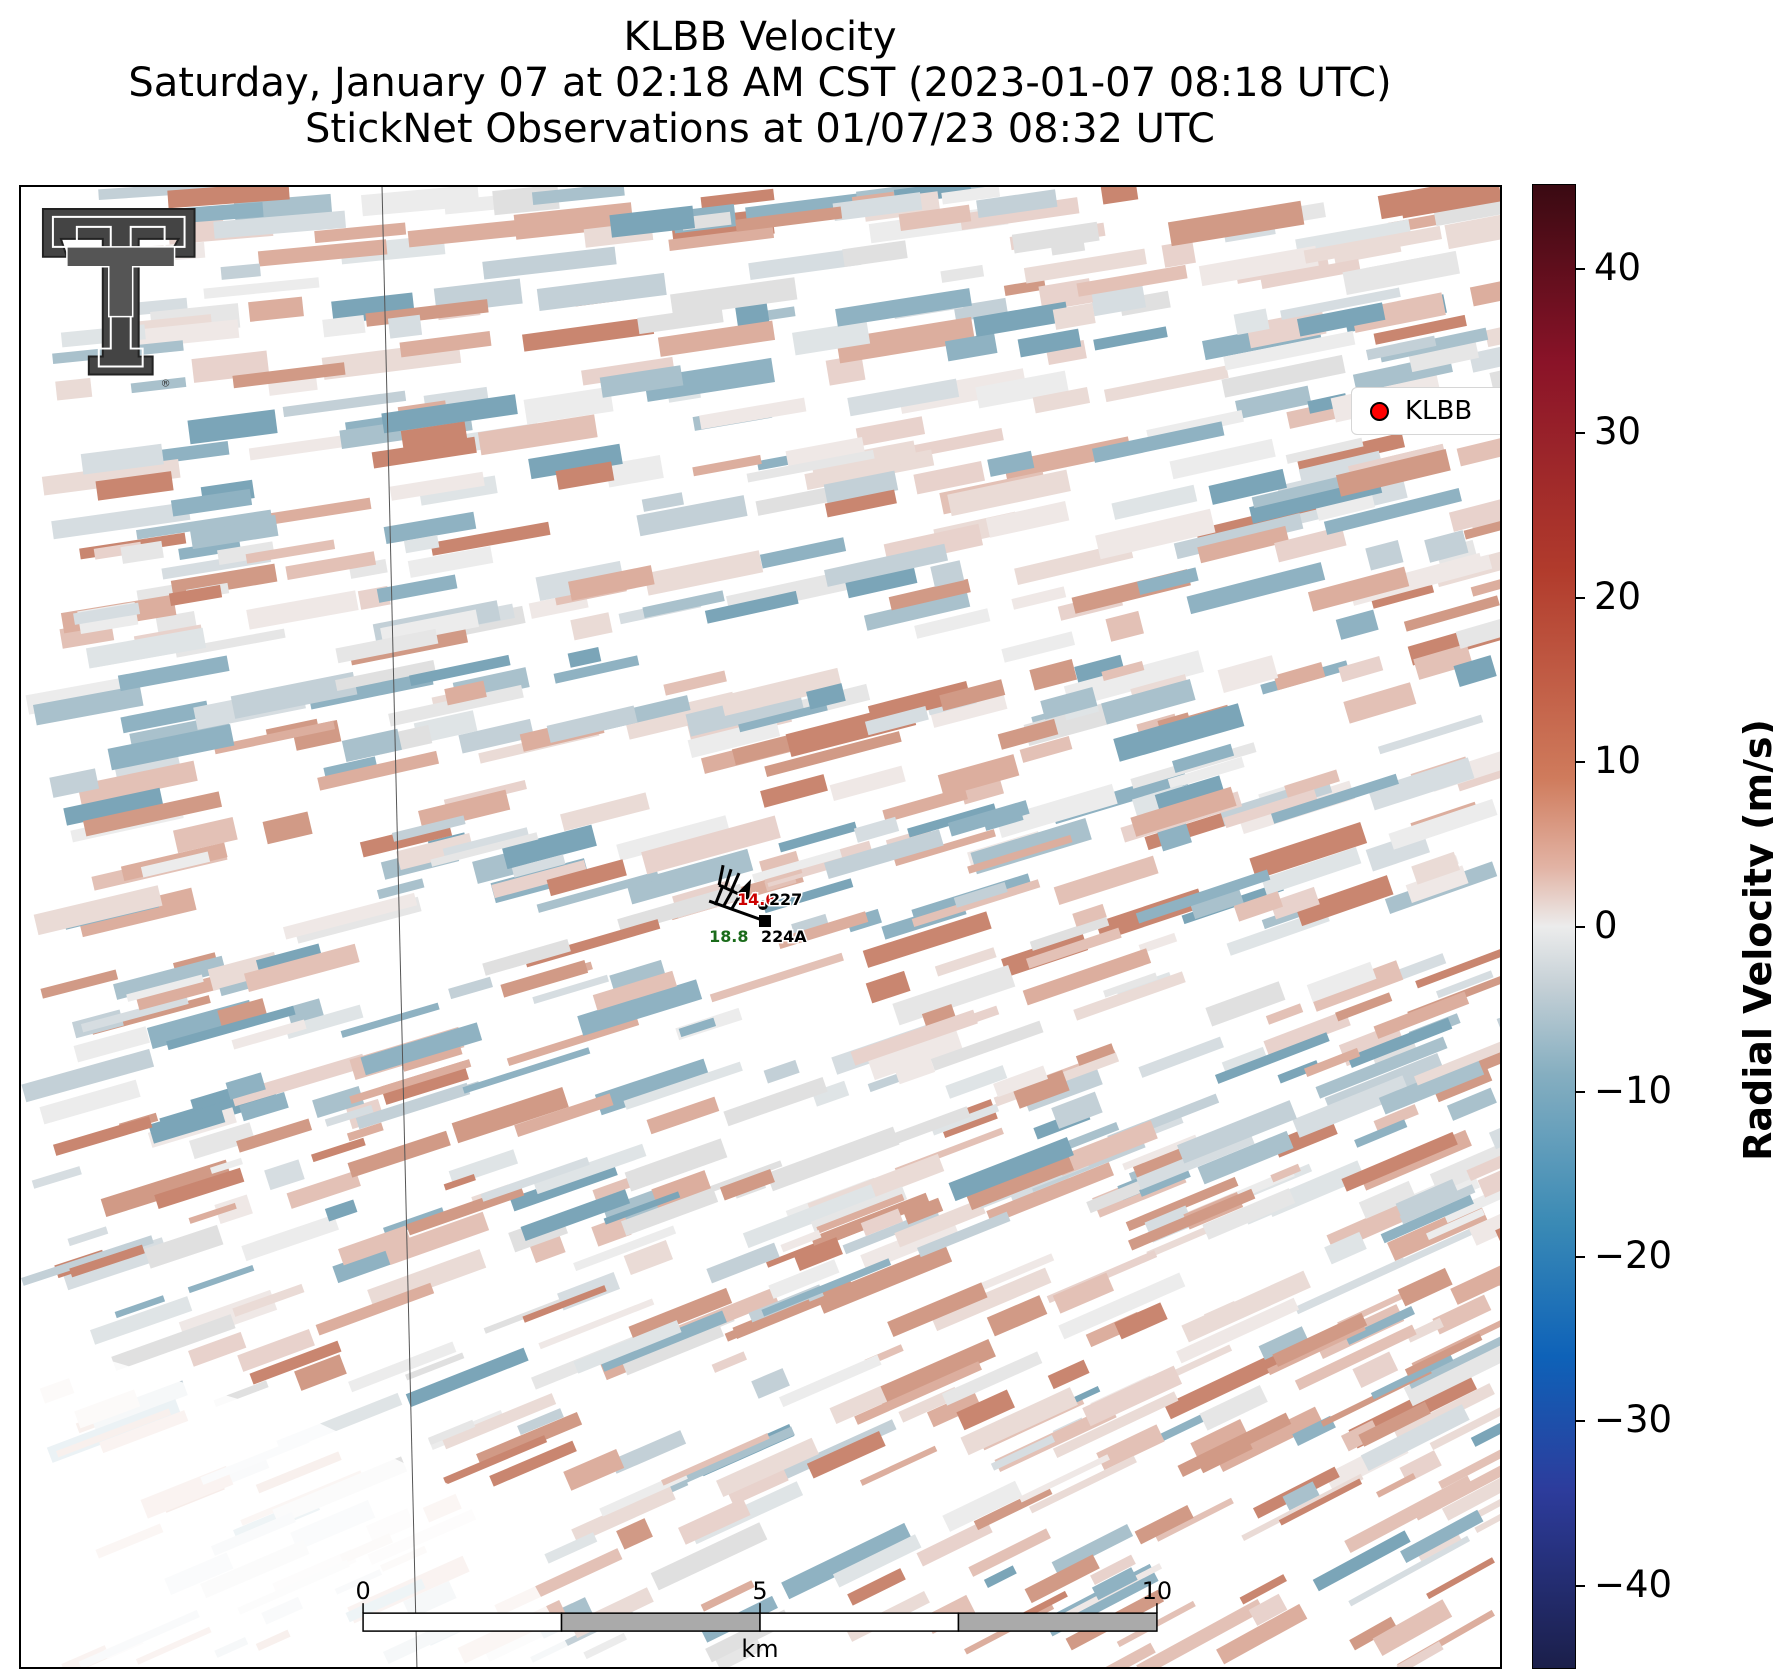 The image size is (1773, 1680). What do you see at coordinates (300, 1500) in the screenshot?
I see `no-data-region` at bounding box center [300, 1500].